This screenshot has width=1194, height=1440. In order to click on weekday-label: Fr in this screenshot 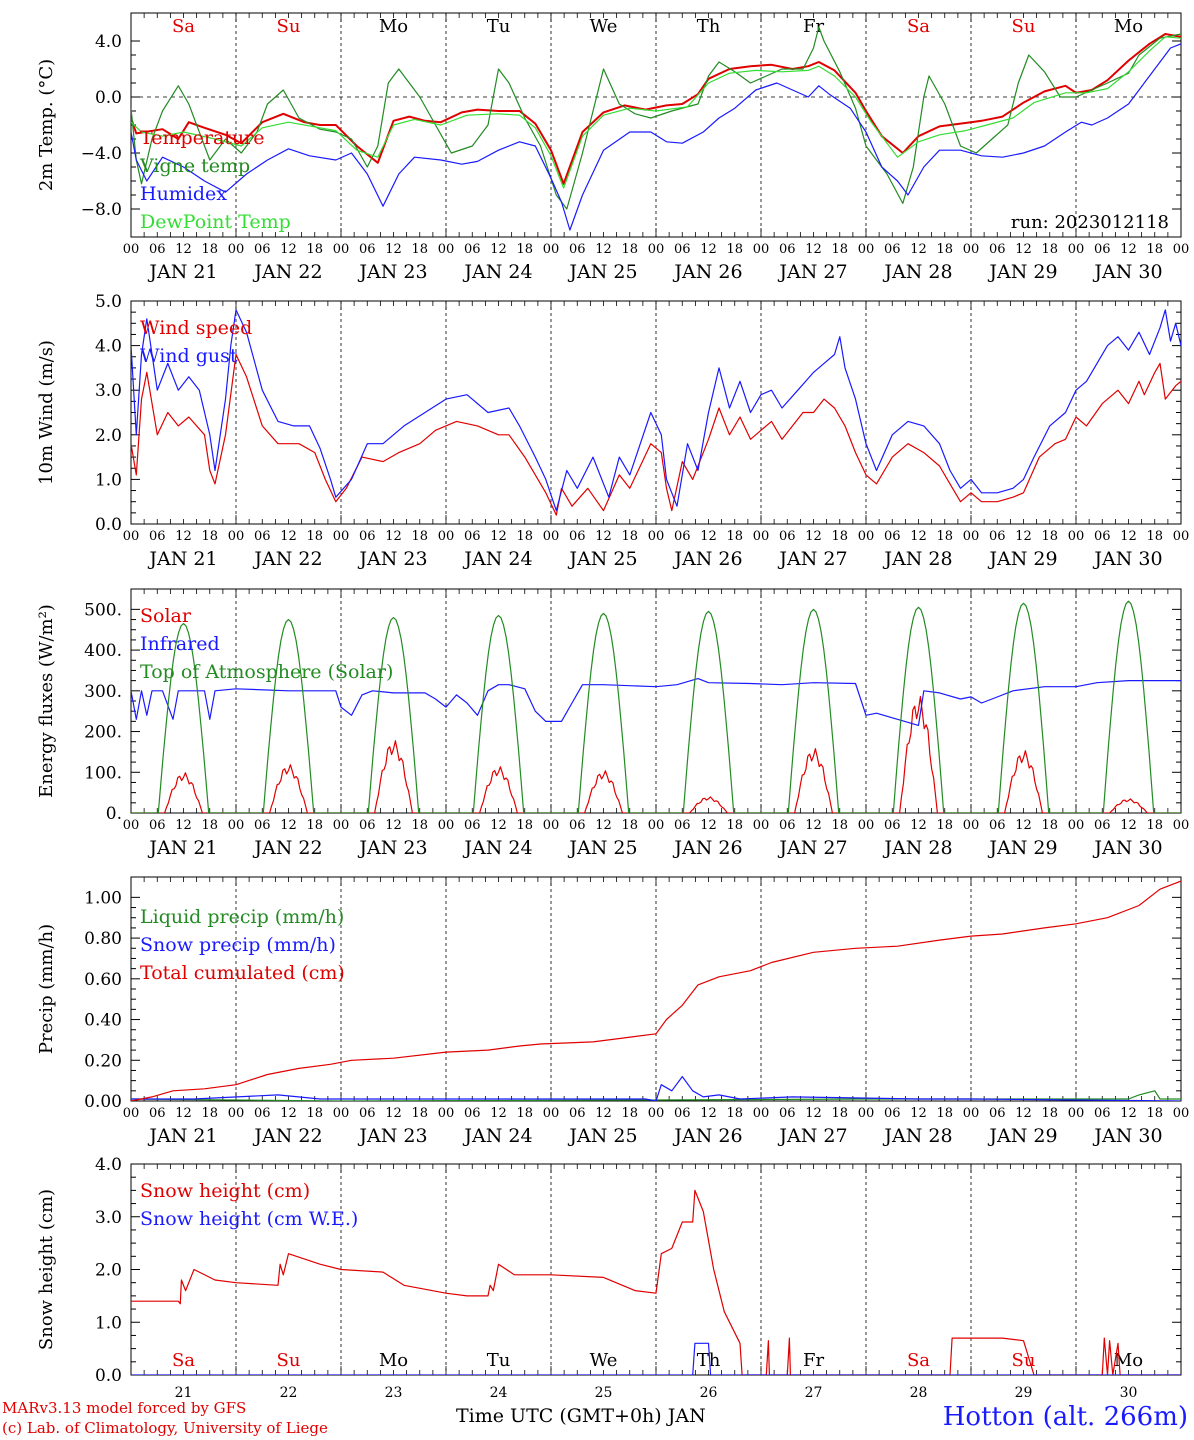, I will do `click(813, 1360)`.